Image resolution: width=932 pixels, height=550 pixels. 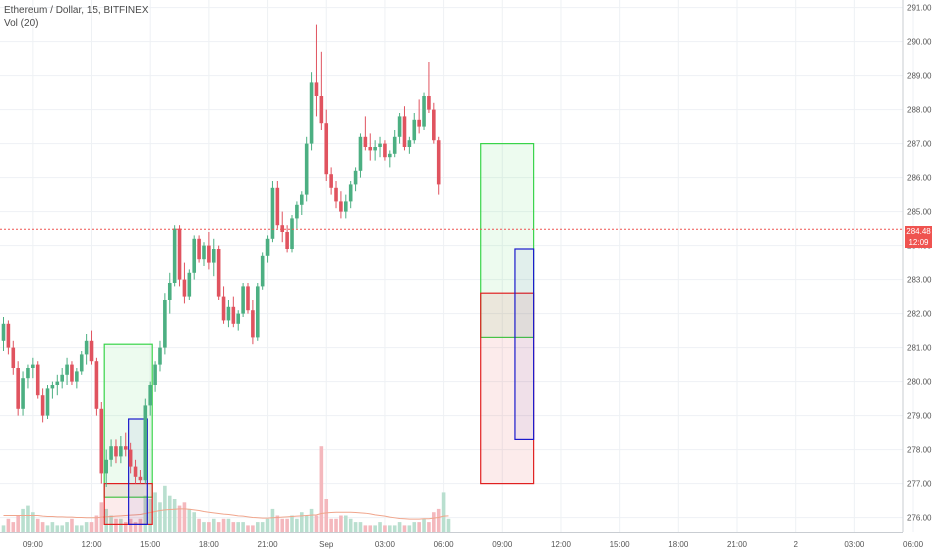 I want to click on price-tick-label: 280.00, so click(x=919, y=382).